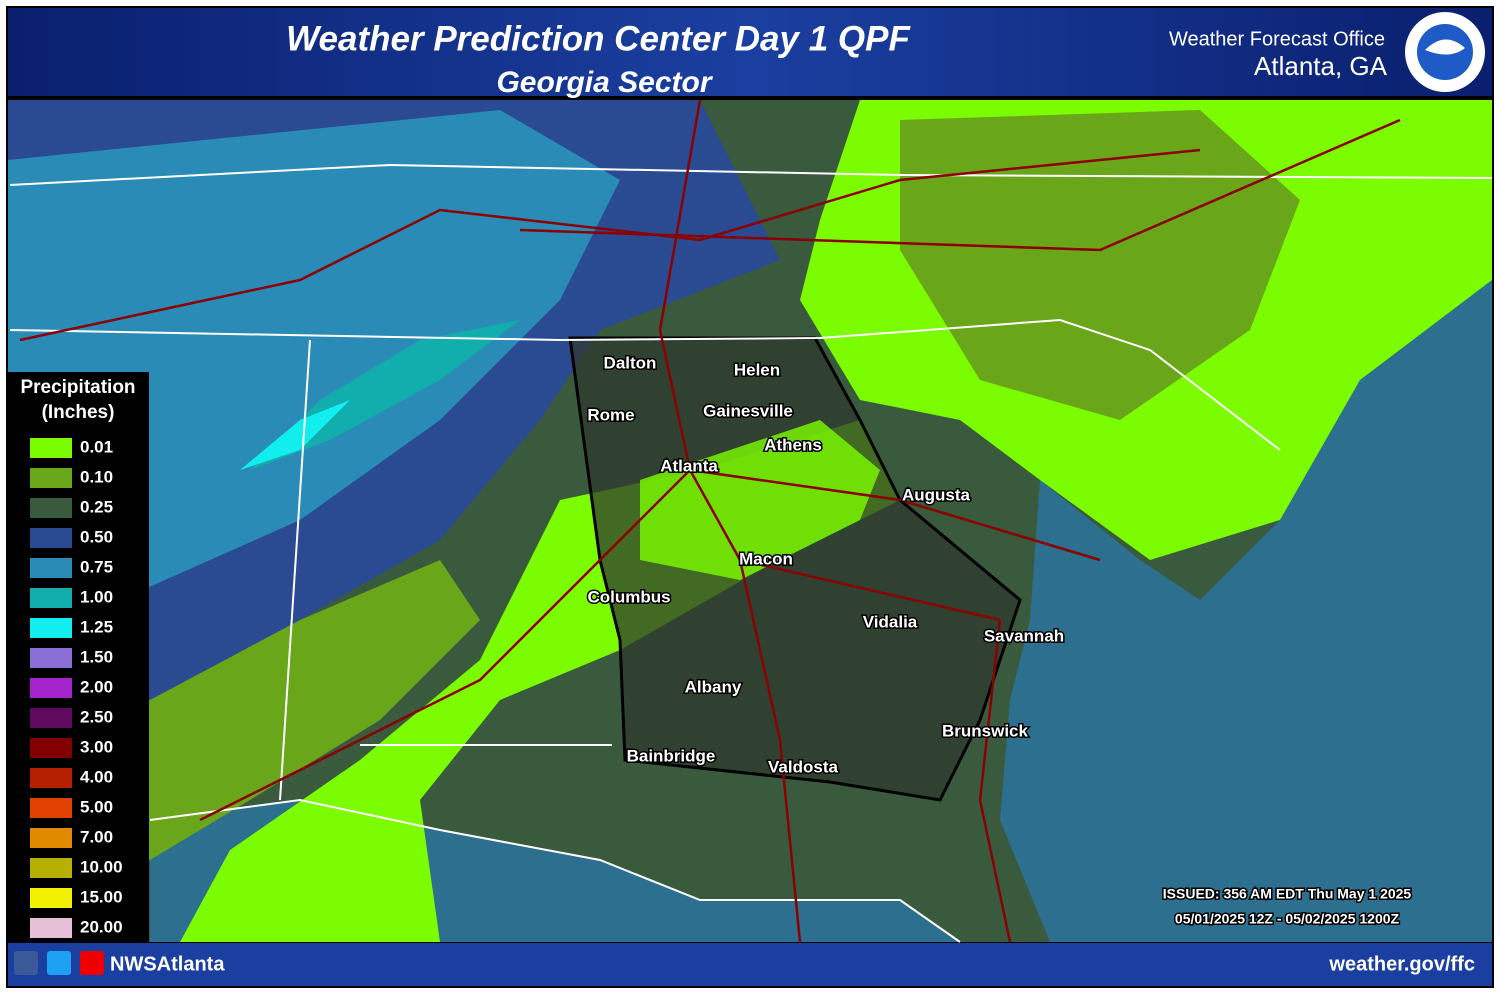 The height and width of the screenshot is (1000, 1500). What do you see at coordinates (1024, 635) in the screenshot?
I see `city-label: Savannah` at bounding box center [1024, 635].